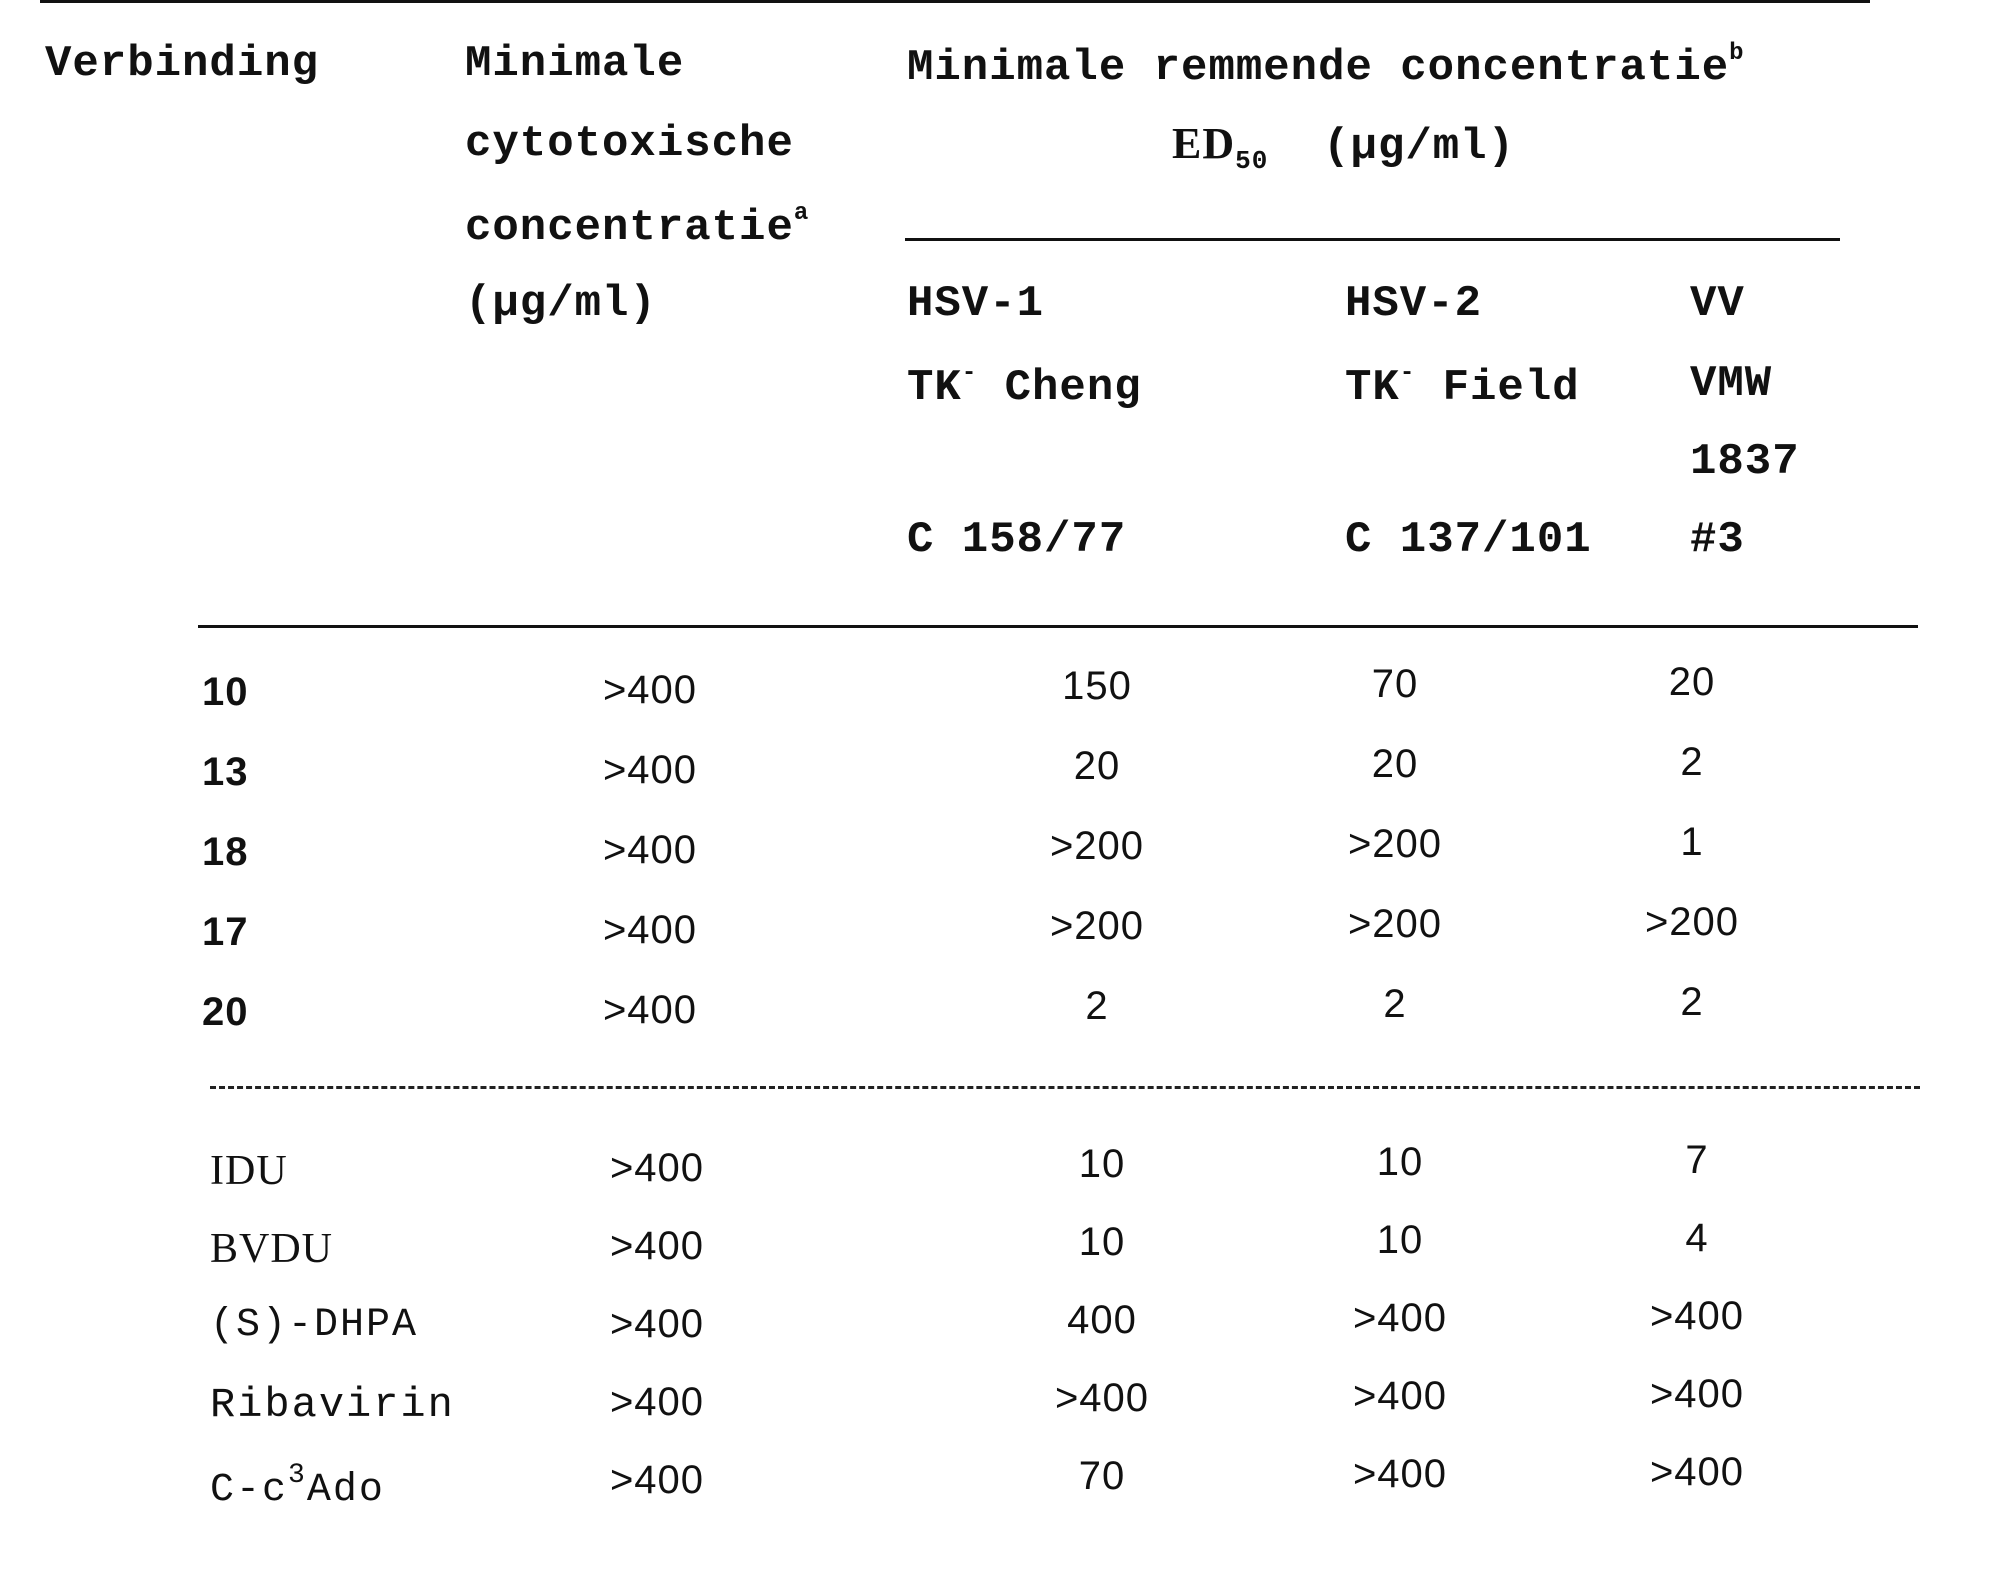 The height and width of the screenshot is (1593, 1997). What do you see at coordinates (801, 213) in the screenshot?
I see `footnote-a-marker: a` at bounding box center [801, 213].